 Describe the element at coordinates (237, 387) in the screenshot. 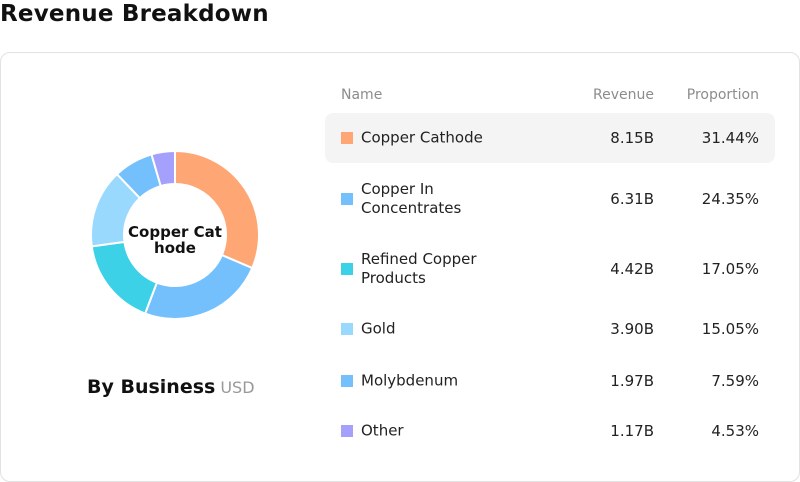

I see `chart-unit: USD` at that location.